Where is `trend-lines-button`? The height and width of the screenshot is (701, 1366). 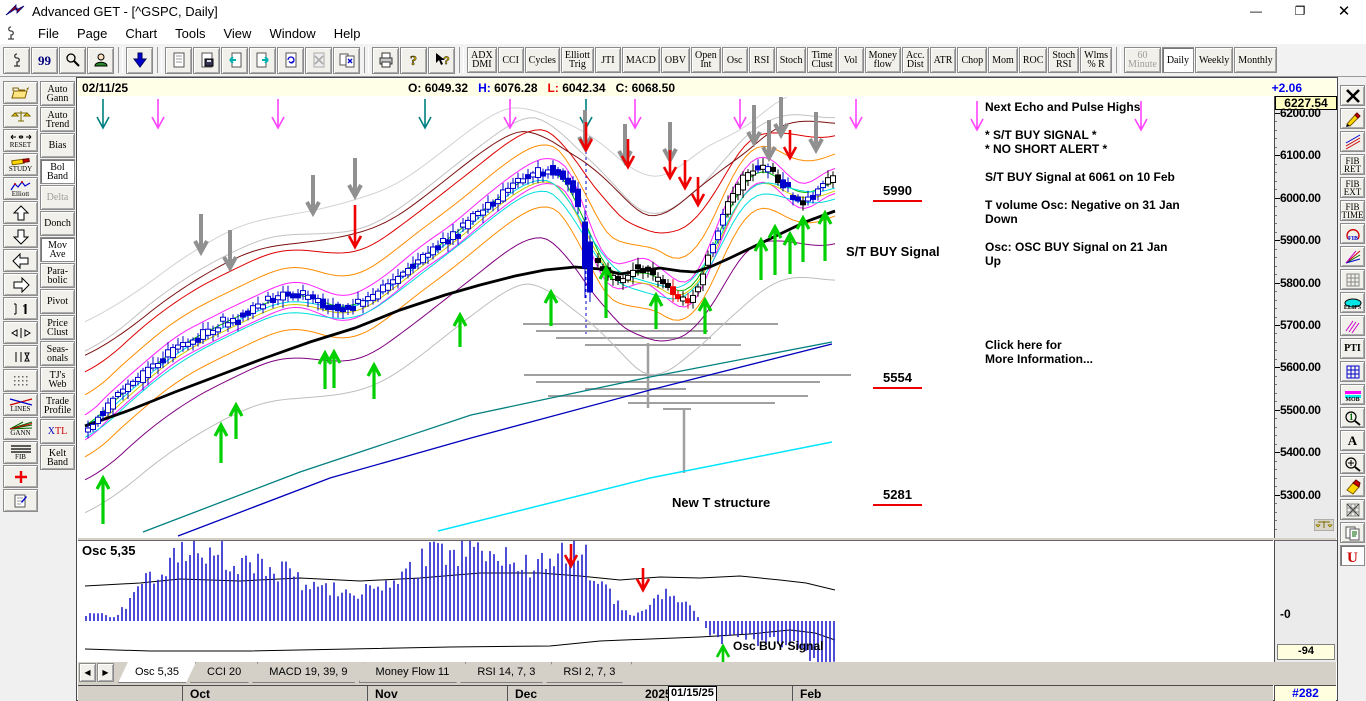 trend-lines-button is located at coordinates (1352, 141).